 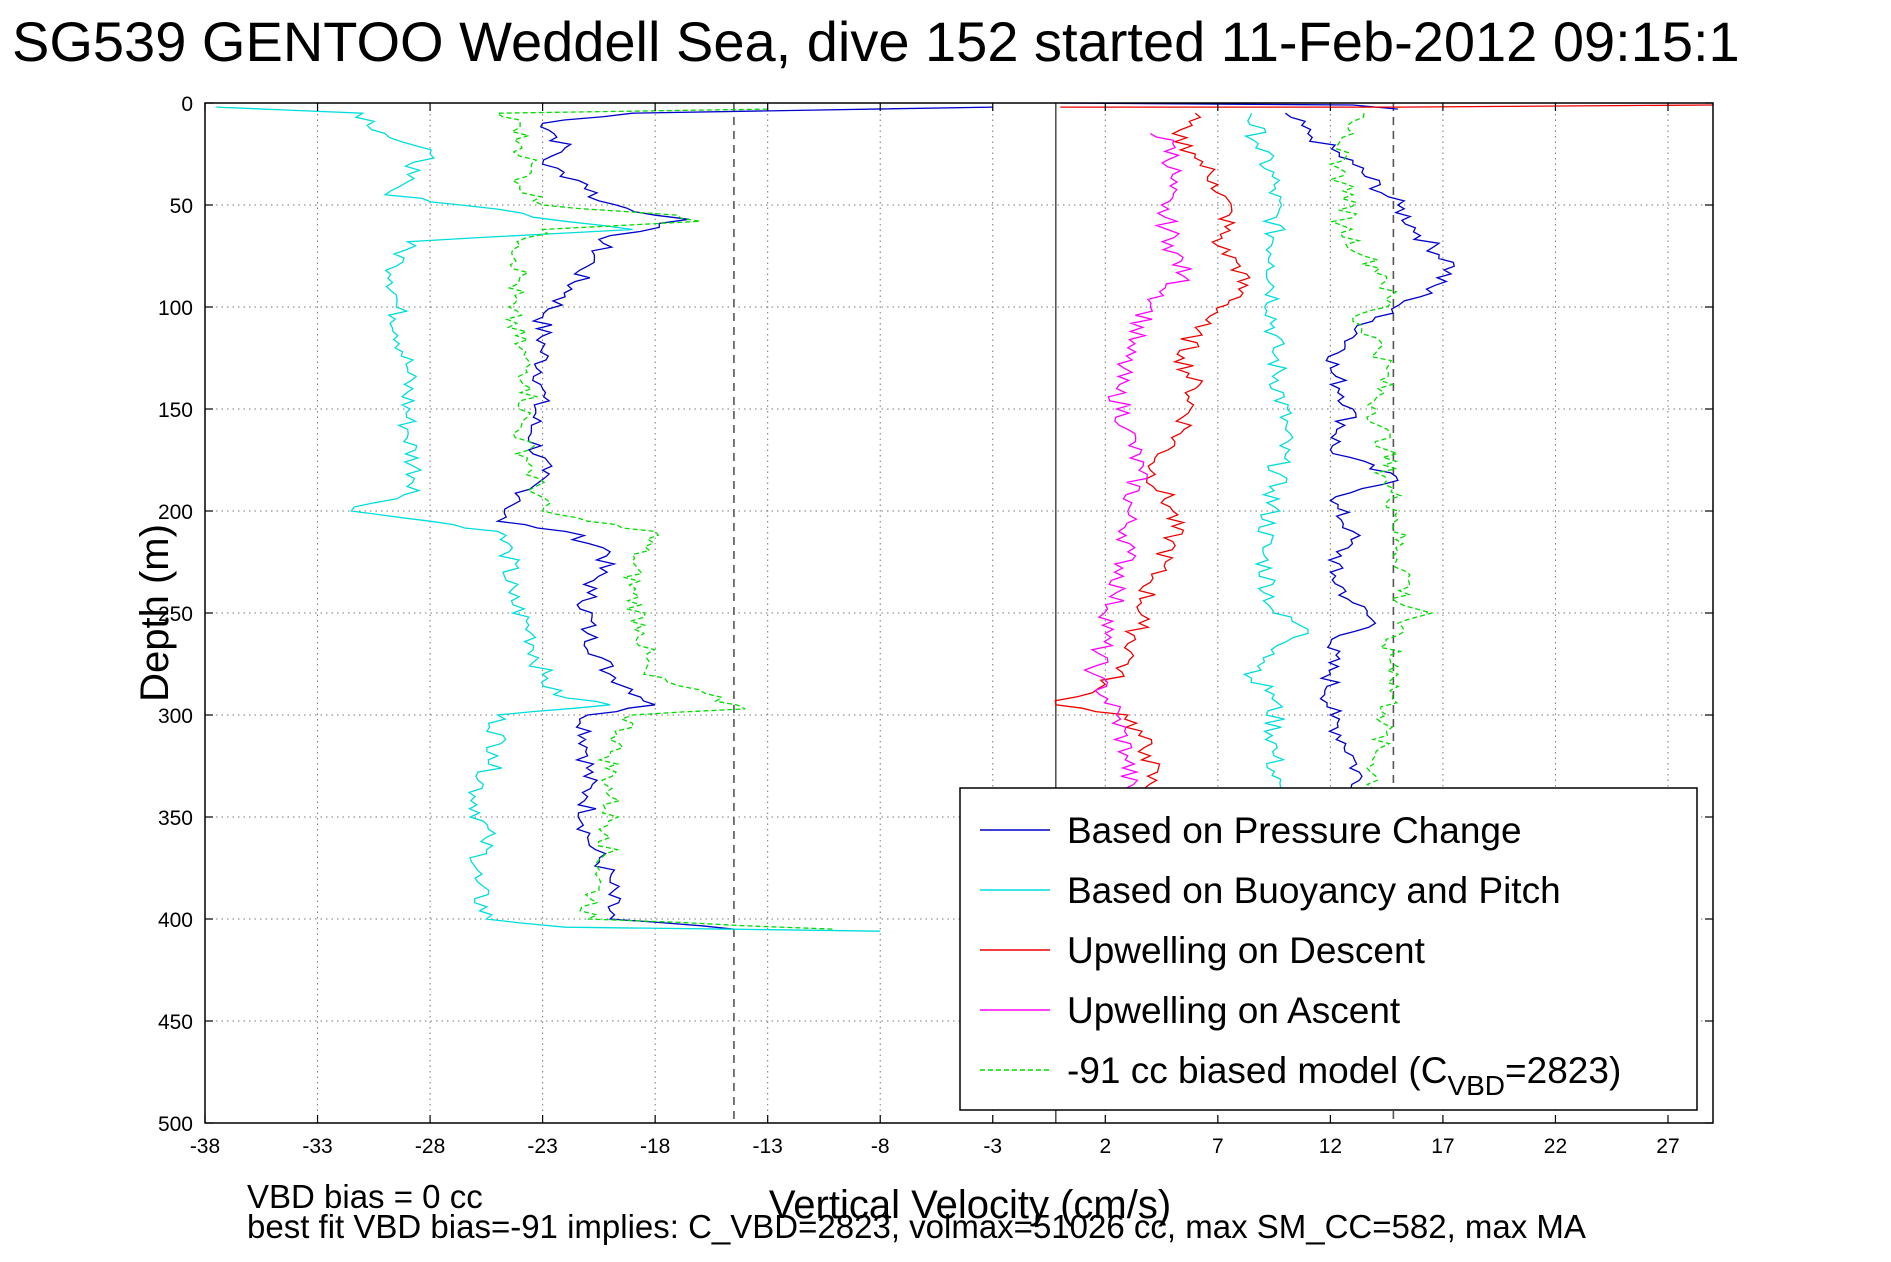 What do you see at coordinates (175, 716) in the screenshot?
I see `y-tick-label: 300` at bounding box center [175, 716].